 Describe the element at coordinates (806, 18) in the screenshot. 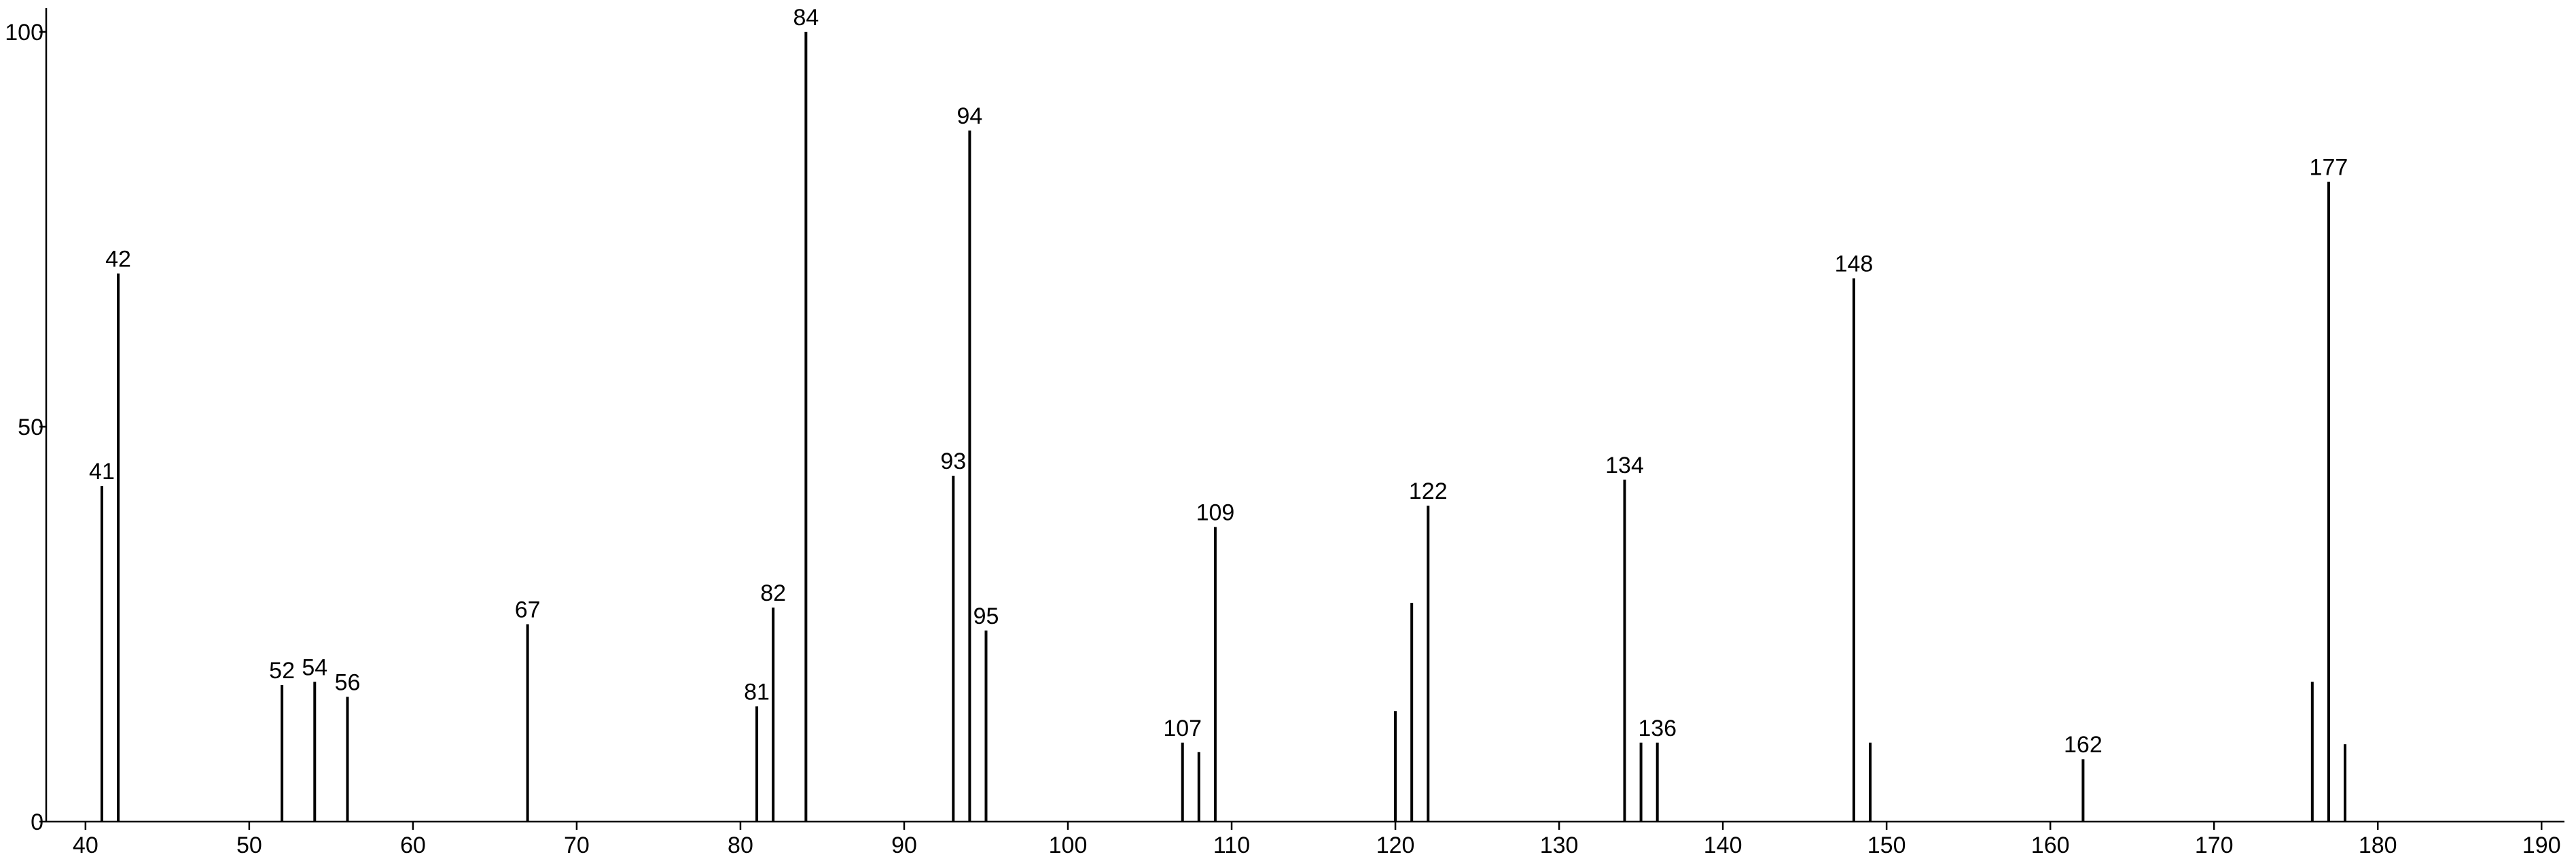

I see `peak-label: 84` at that location.